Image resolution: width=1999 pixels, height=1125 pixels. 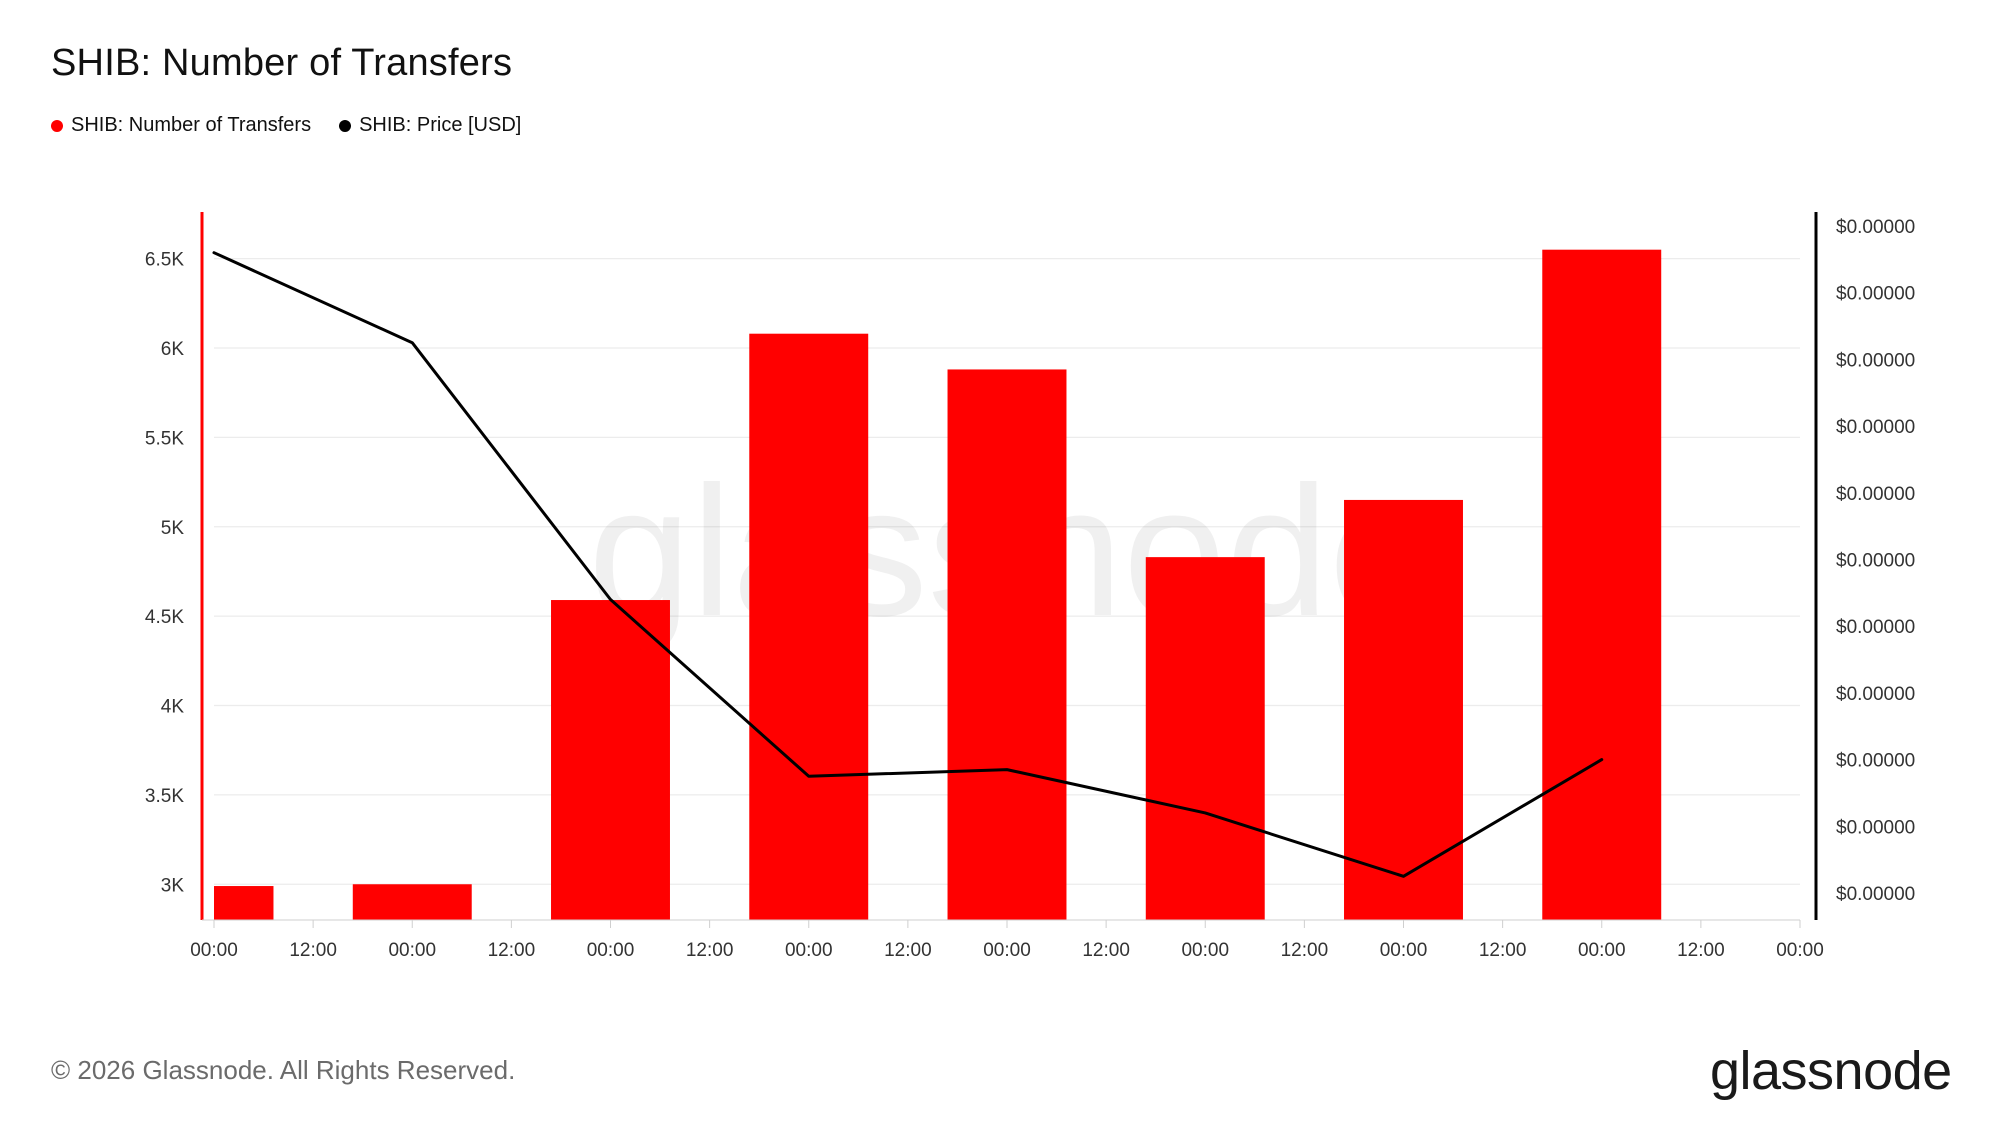 I want to click on left-tick-label: 3.5K, so click(x=164, y=796).